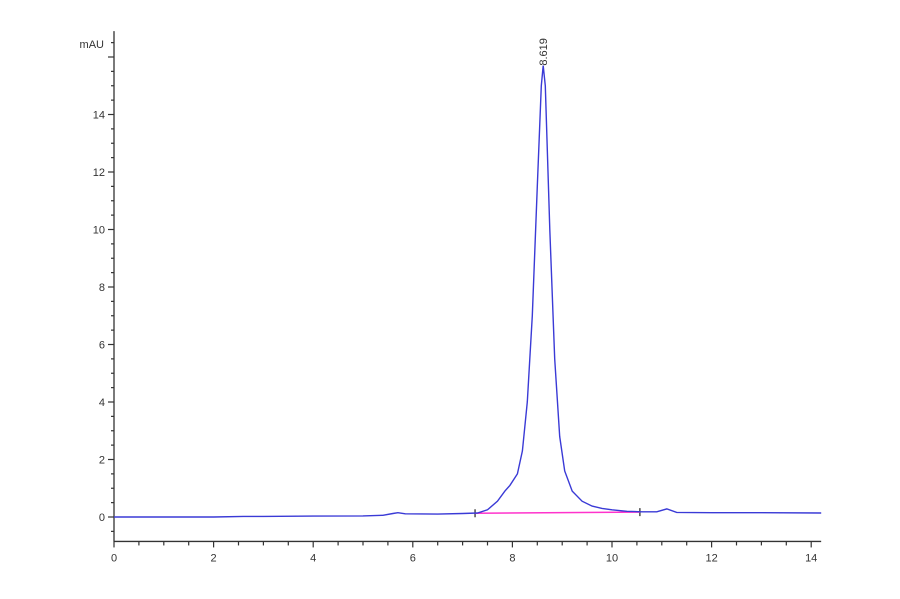 The height and width of the screenshot is (599, 900). What do you see at coordinates (612, 558) in the screenshot?
I see `x-tick-label: 10` at bounding box center [612, 558].